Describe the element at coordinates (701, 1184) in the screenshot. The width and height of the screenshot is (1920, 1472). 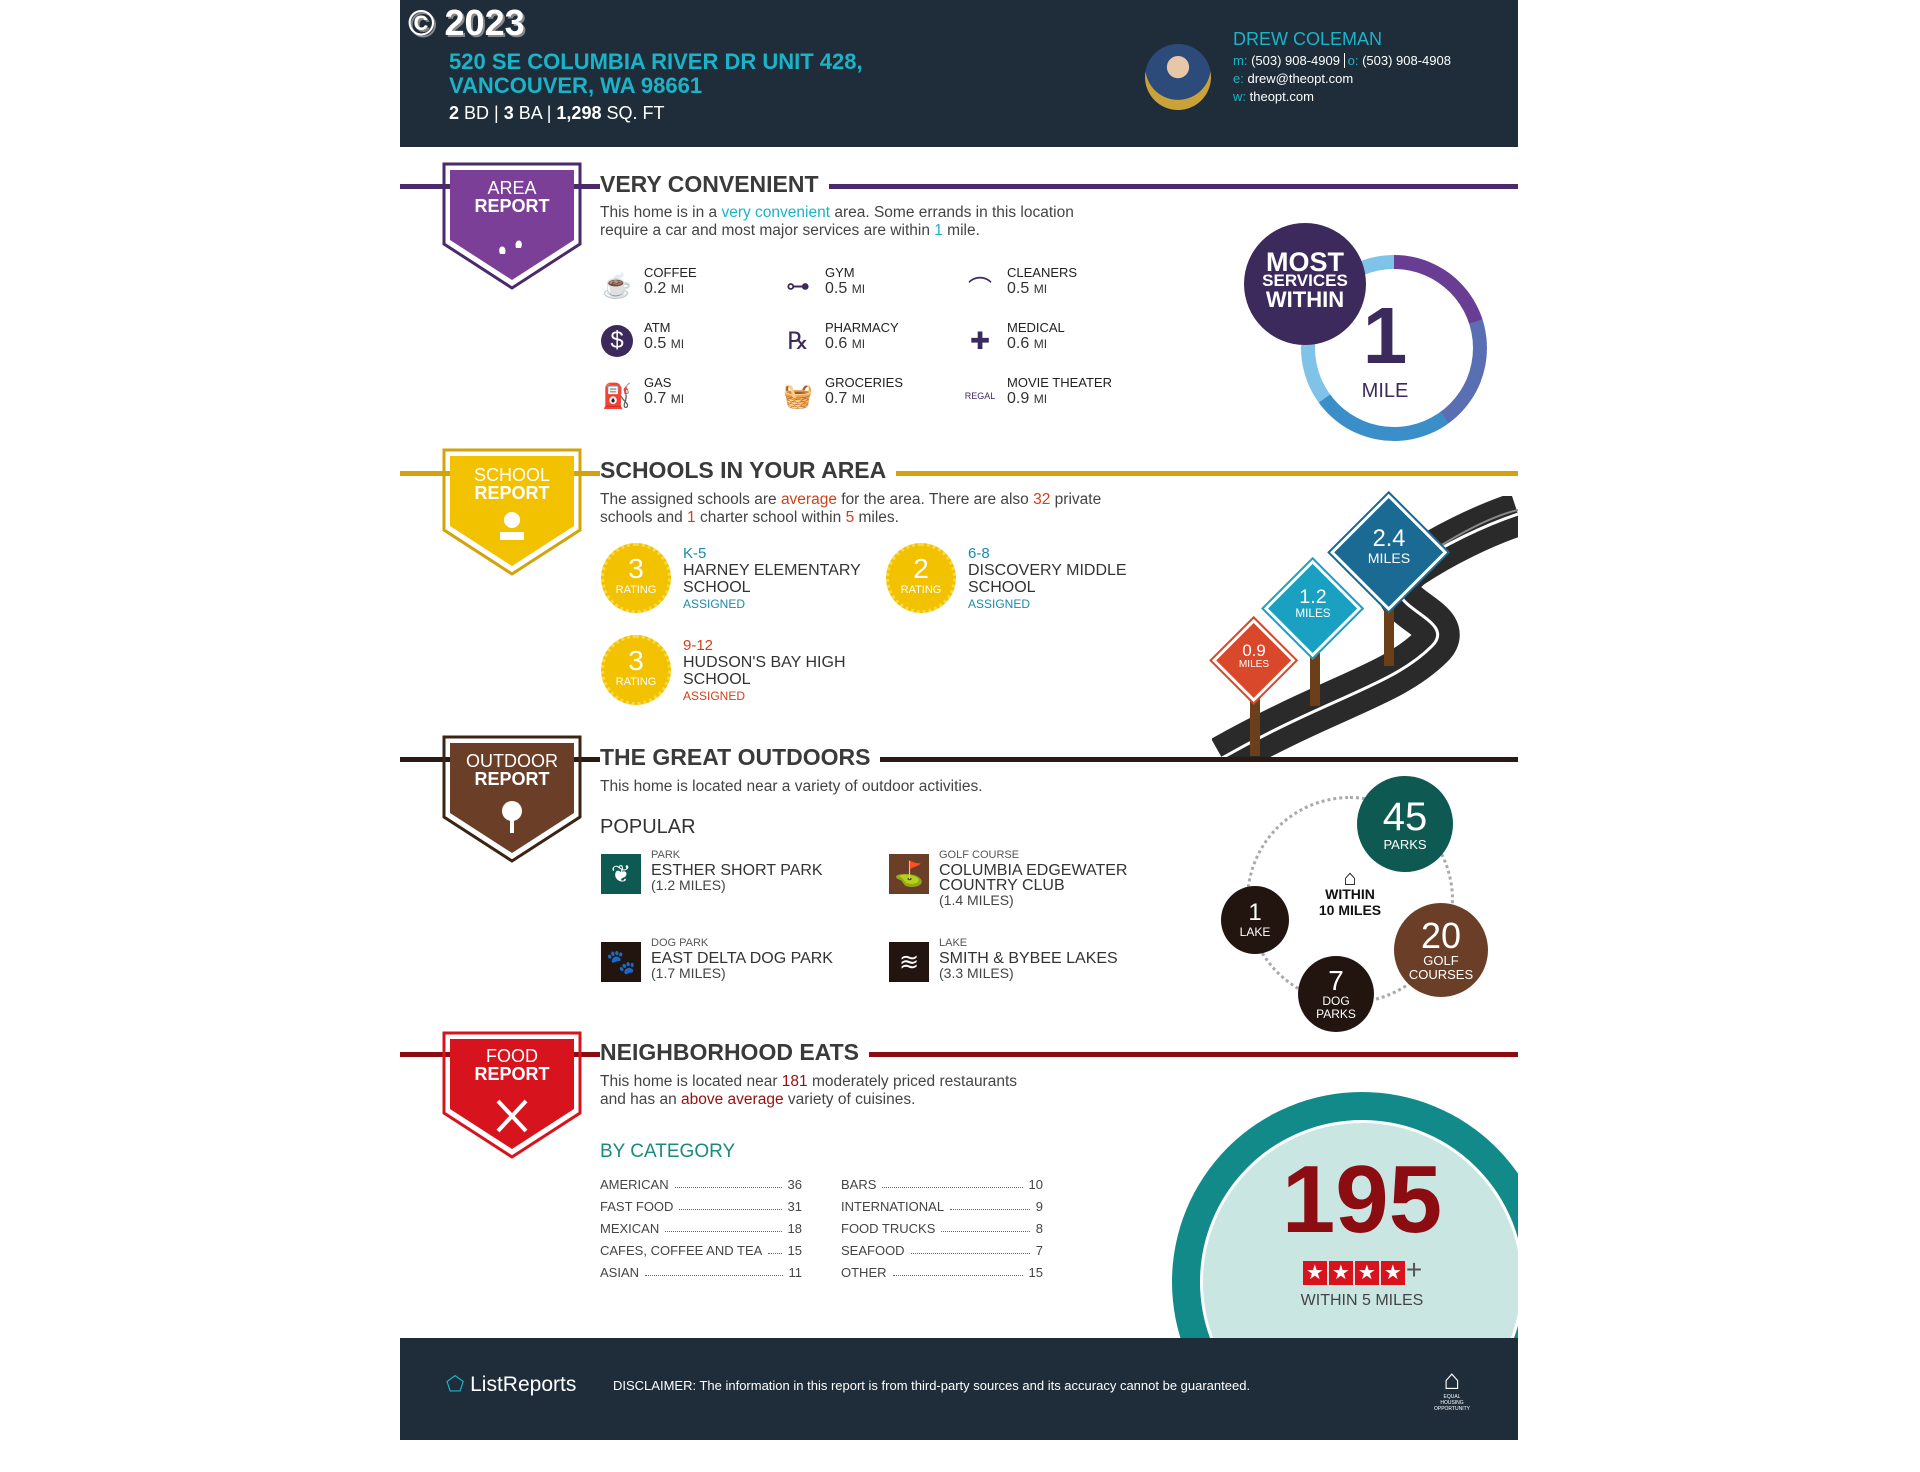
I see `category-row: AMERICAN 36` at that location.